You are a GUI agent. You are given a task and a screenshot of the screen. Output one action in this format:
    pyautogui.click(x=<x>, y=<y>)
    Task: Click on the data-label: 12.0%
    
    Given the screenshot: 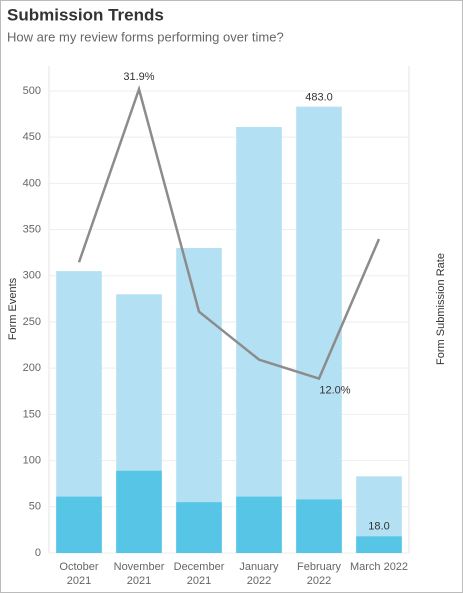 What is the action you would take?
    pyautogui.click(x=334, y=390)
    